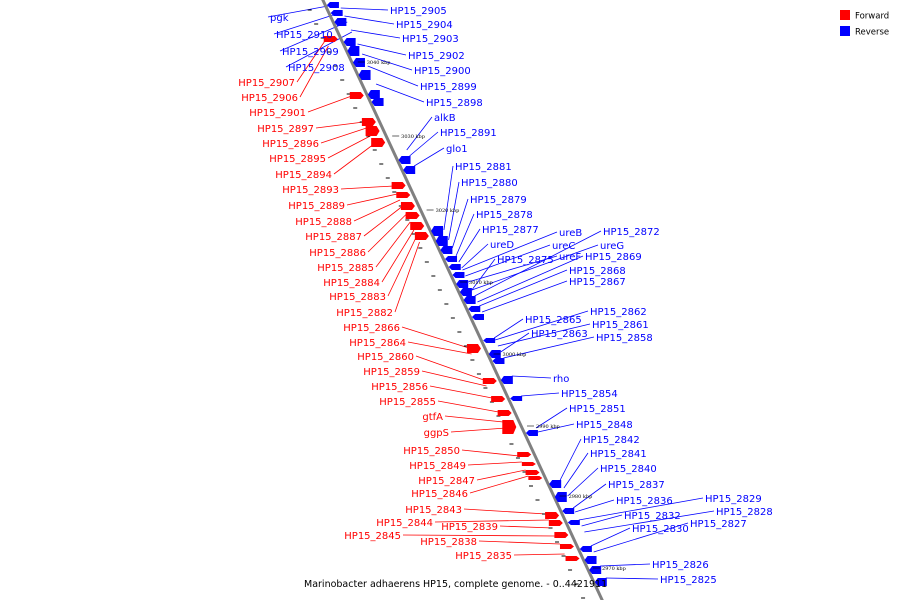  I want to click on gene-label-hp15-2896: HP15_2896, so click(290, 144).